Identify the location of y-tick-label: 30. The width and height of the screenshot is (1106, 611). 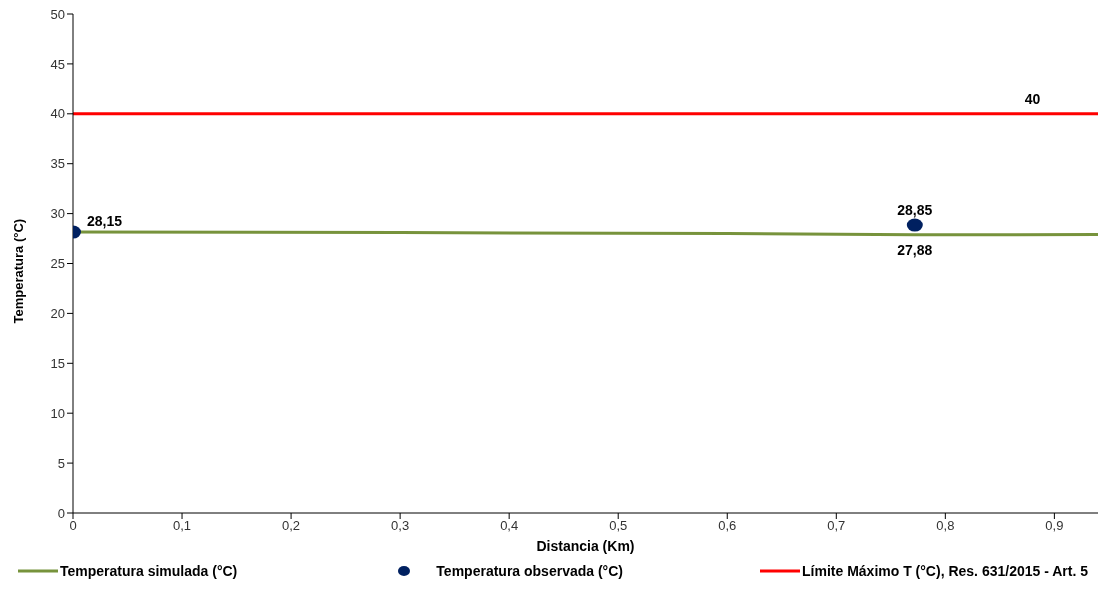
(57, 214).